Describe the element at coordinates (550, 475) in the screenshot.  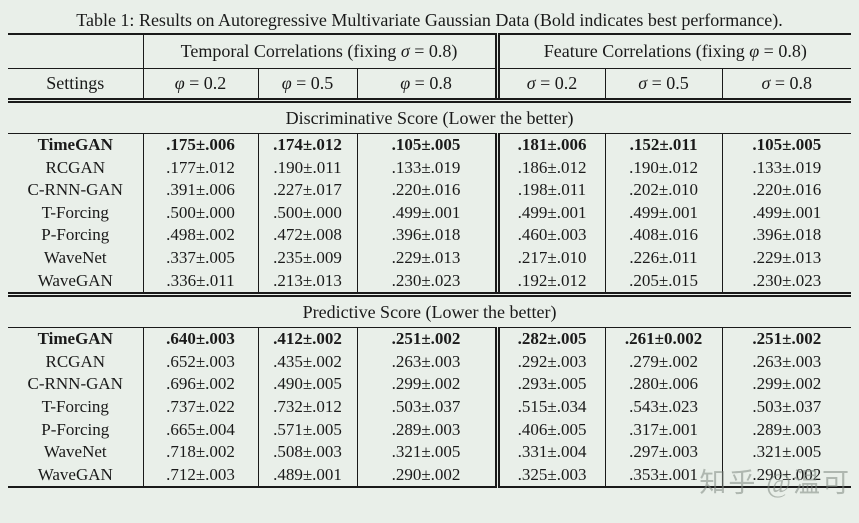
I see `value-cell: .325±.003` at that location.